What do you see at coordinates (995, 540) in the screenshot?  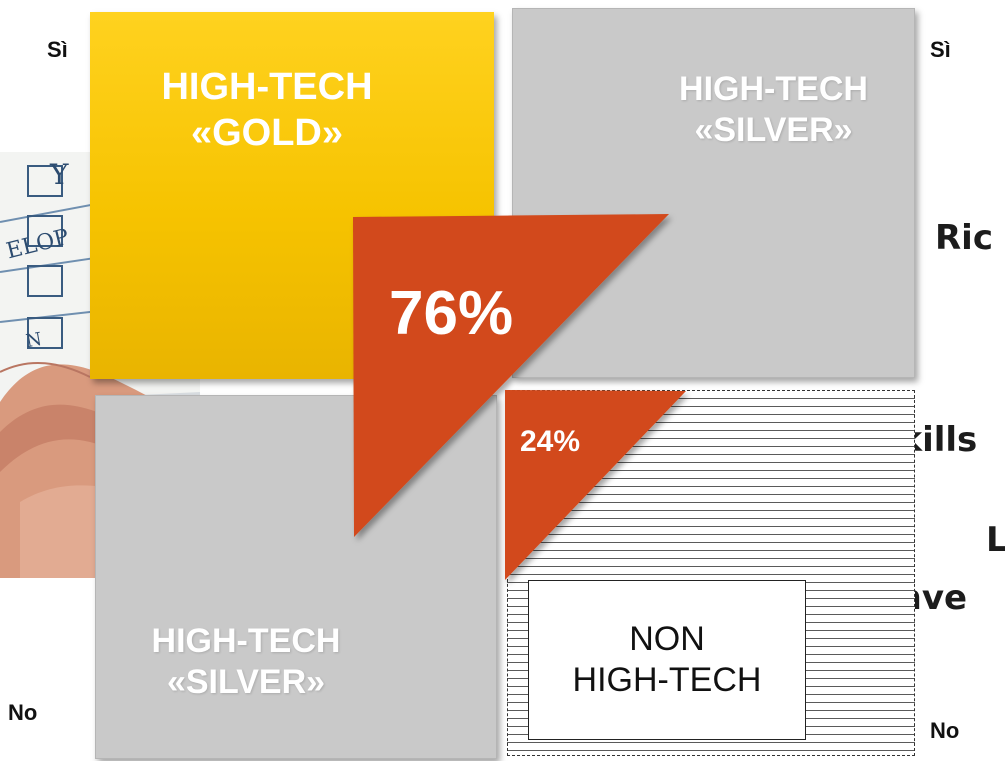 I see `right-text-line-3: L` at bounding box center [995, 540].